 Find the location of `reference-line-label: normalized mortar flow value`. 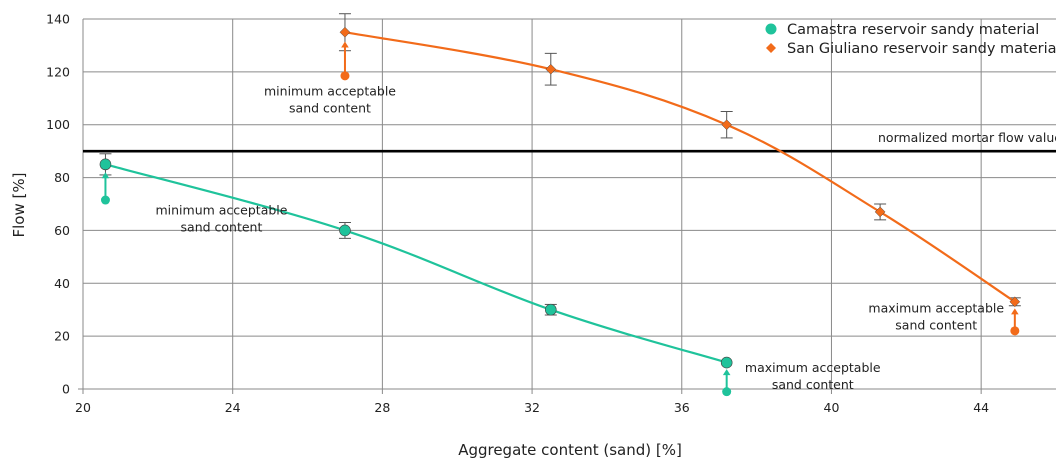

reference-line-label: normalized mortar flow value is located at coordinates (967, 137).